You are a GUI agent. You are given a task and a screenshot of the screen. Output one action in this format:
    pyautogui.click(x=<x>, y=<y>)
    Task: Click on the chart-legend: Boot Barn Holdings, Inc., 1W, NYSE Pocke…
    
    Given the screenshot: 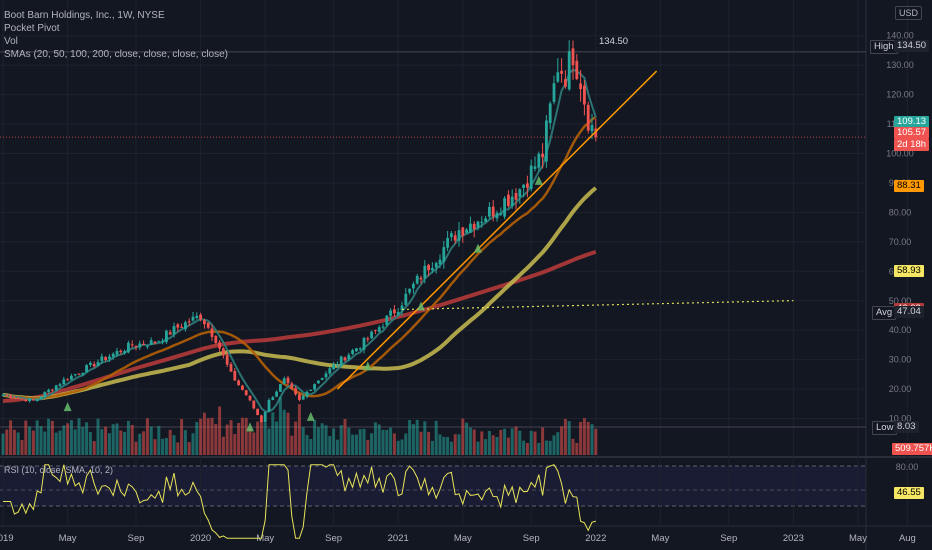 What is the action you would take?
    pyautogui.click(x=116, y=35)
    